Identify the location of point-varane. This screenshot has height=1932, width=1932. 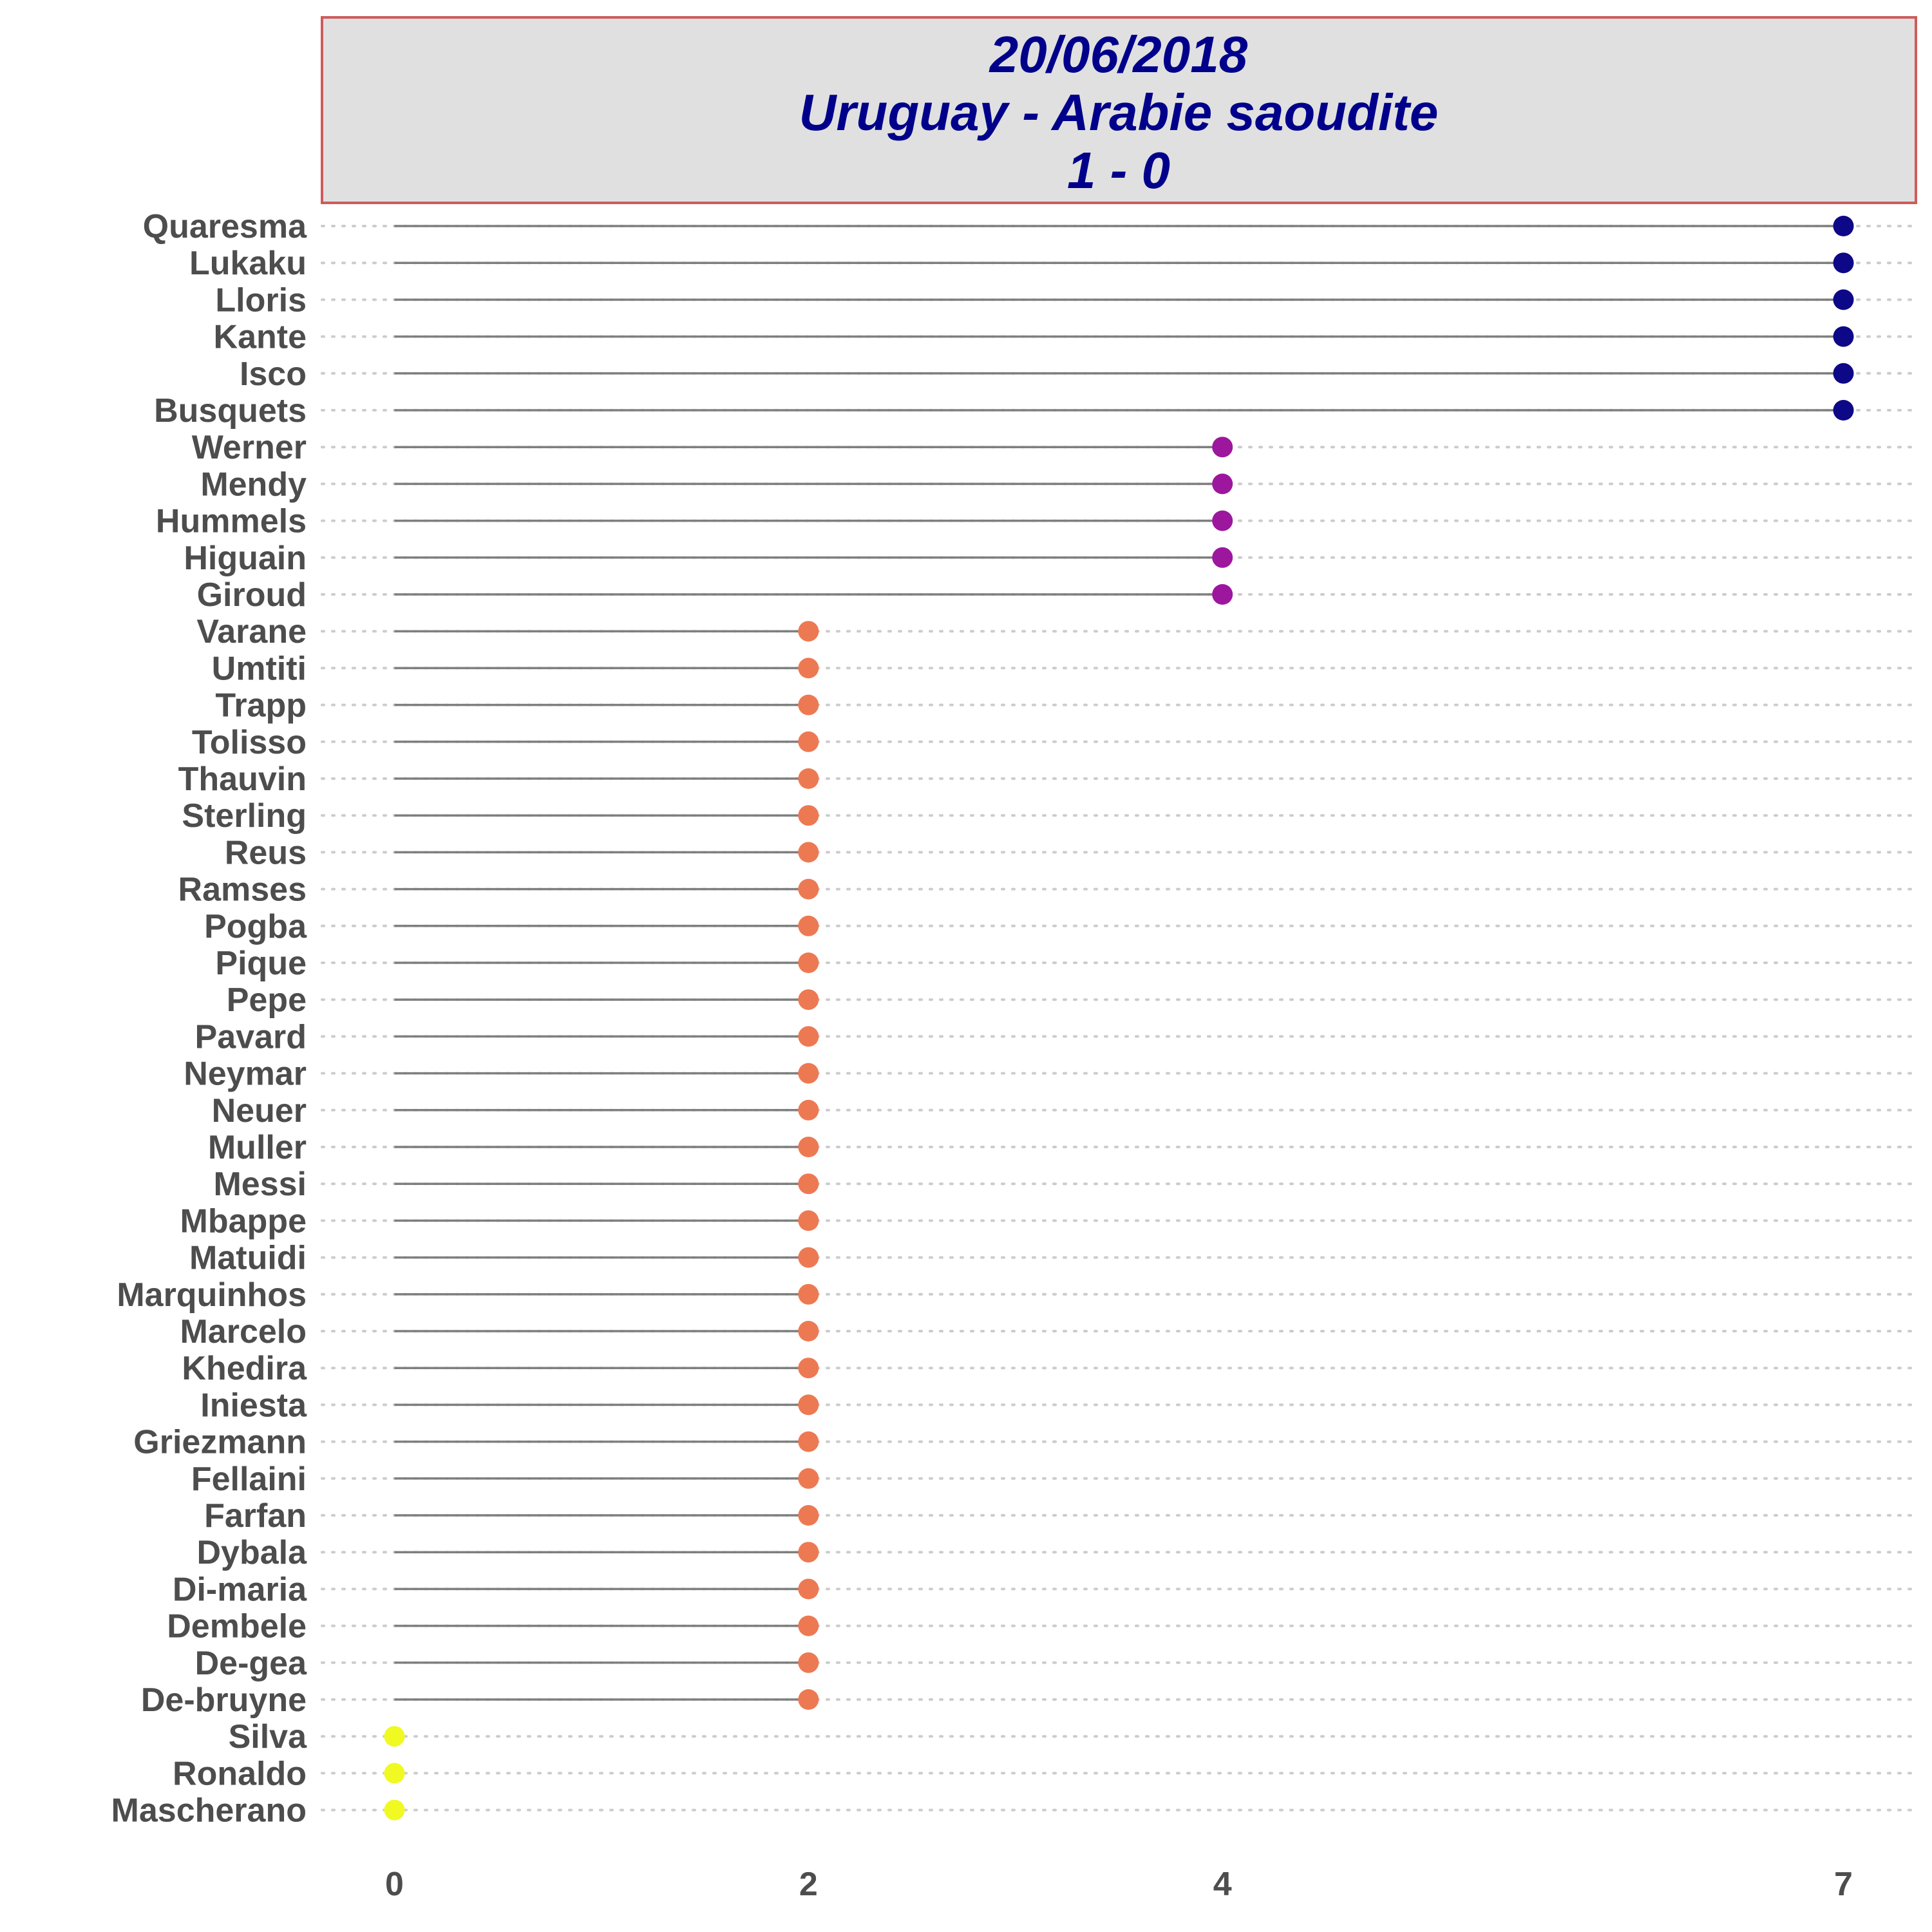
(809, 631).